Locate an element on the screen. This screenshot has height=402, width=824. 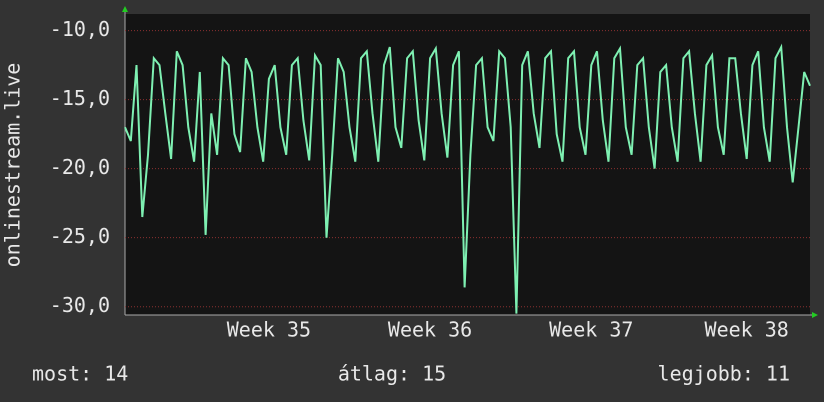
y-tick-label: -25,0 is located at coordinates (80, 236).